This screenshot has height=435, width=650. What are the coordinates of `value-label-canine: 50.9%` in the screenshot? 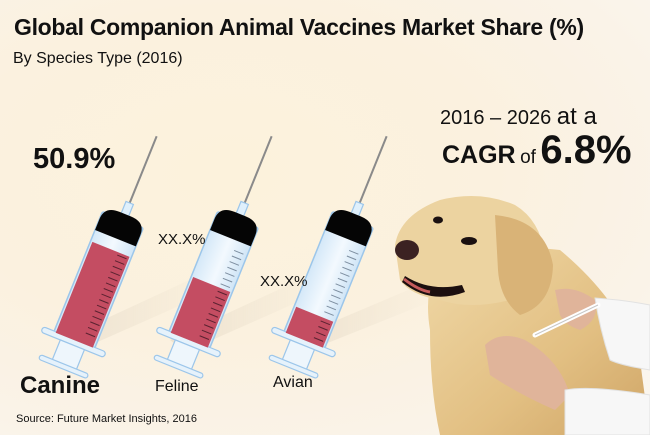 It's located at (74, 159).